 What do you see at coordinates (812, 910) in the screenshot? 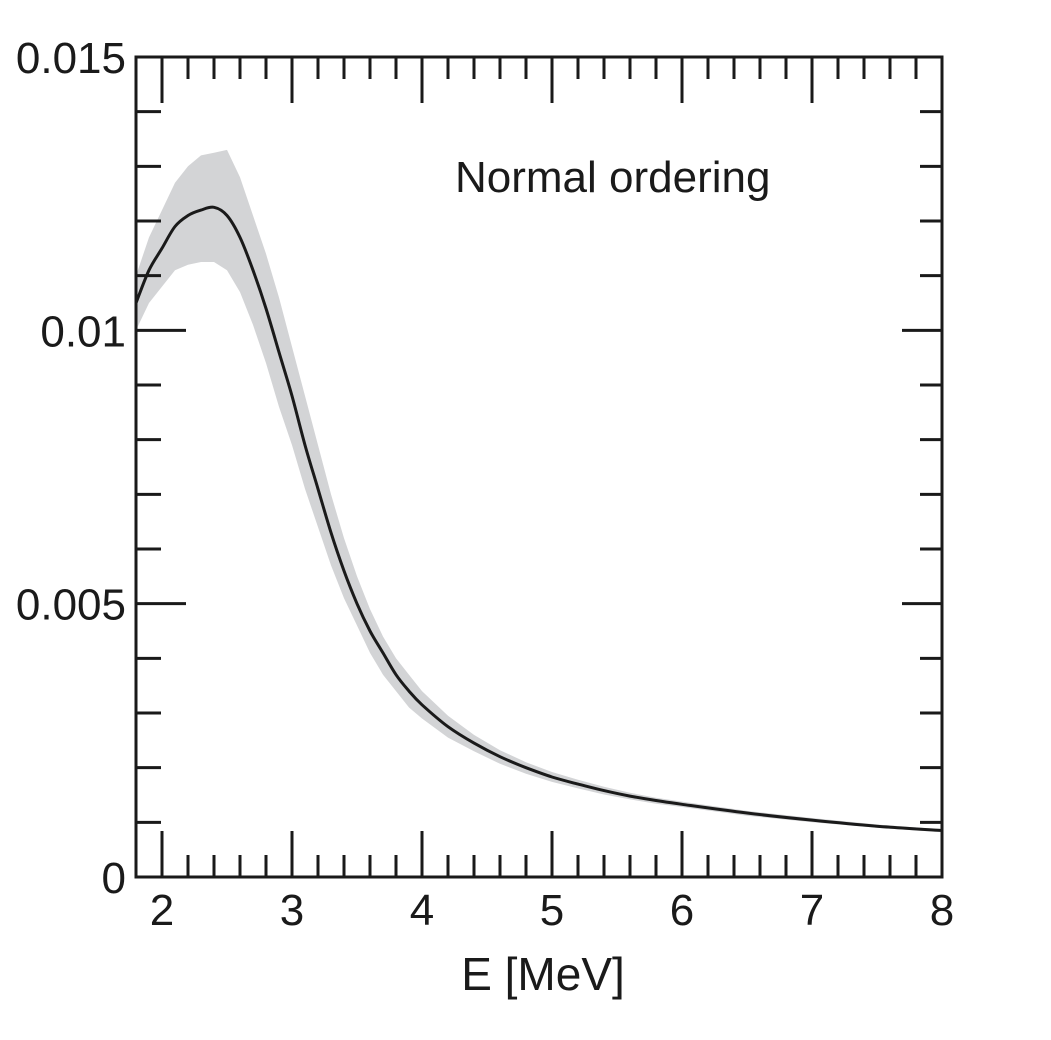
I see `x-tick-label: 7` at bounding box center [812, 910].